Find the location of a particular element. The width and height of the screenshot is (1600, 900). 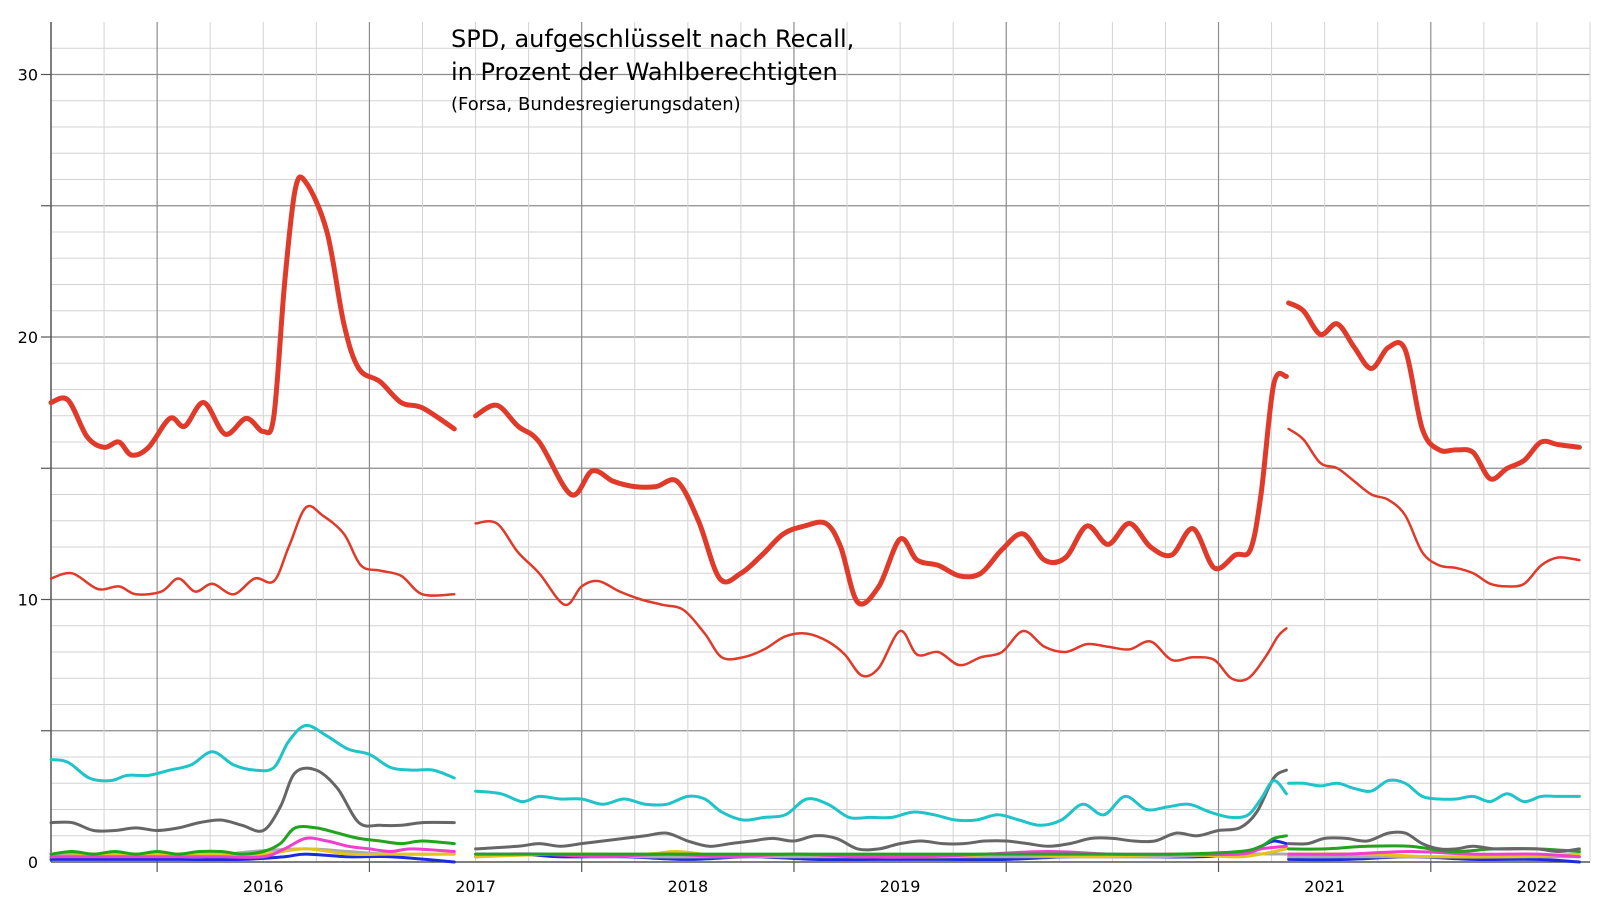

chart-subtitle: (Forsa, Bundesregierungsdaten) is located at coordinates (596, 104).